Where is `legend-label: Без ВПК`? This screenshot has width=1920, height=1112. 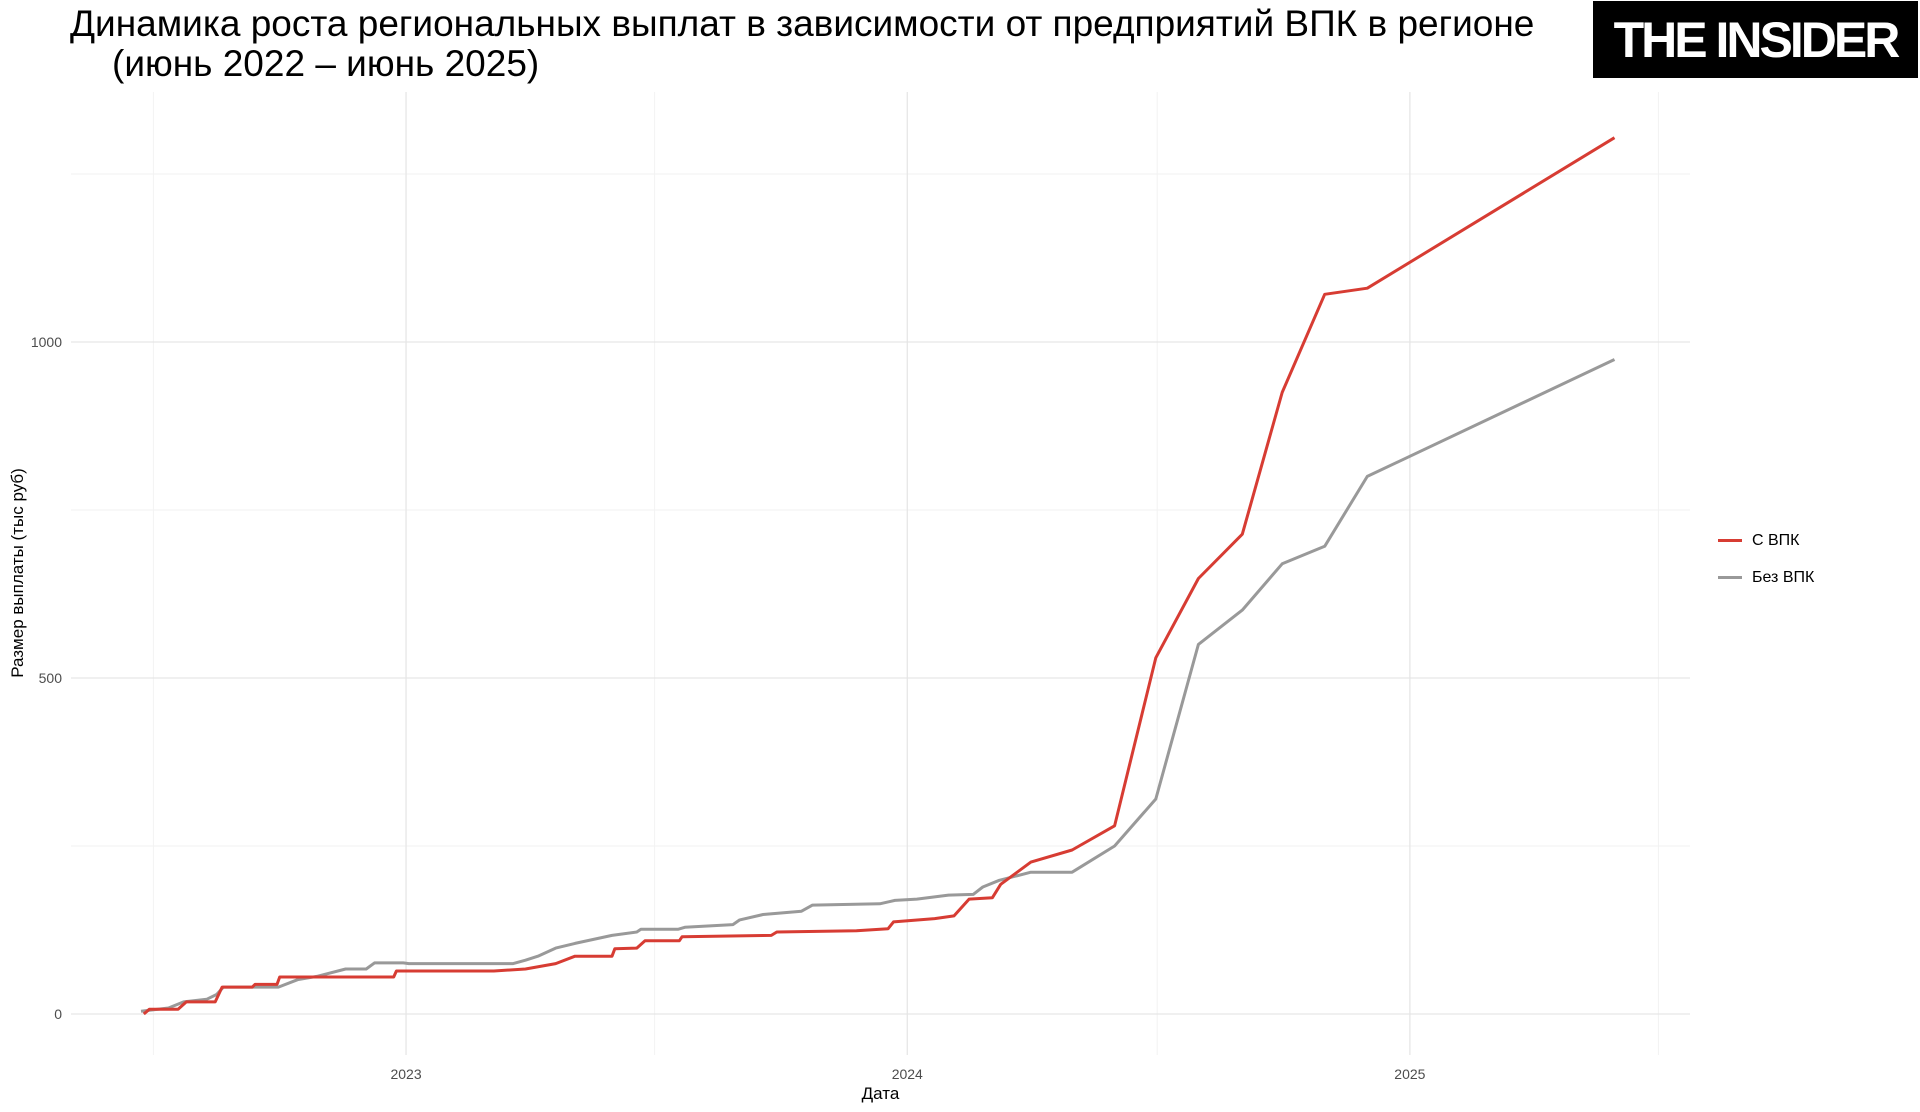
legend-label: Без ВПК is located at coordinates (1783, 577).